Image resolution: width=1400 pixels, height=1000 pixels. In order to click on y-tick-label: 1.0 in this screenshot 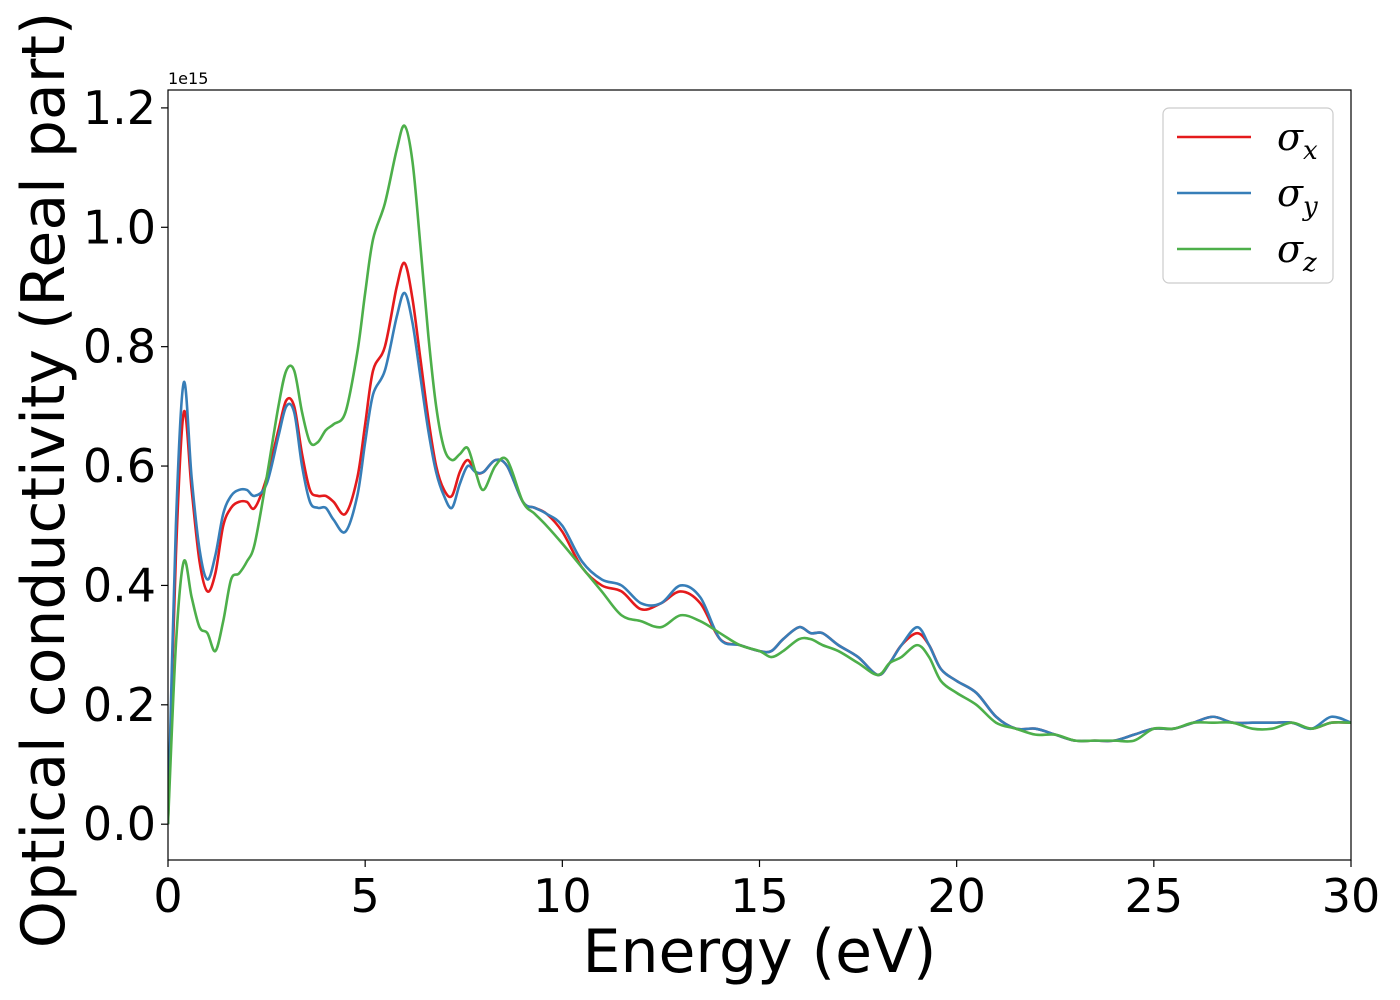, I will do `click(119, 227)`.